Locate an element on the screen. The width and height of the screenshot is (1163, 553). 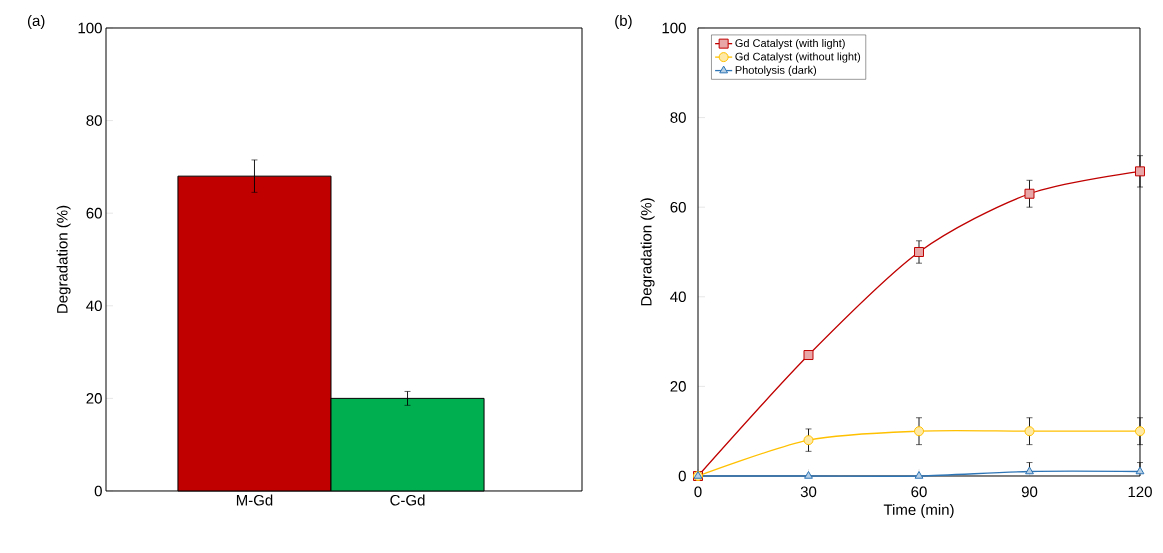
x-tick-label: M-Gd is located at coordinates (254, 500).